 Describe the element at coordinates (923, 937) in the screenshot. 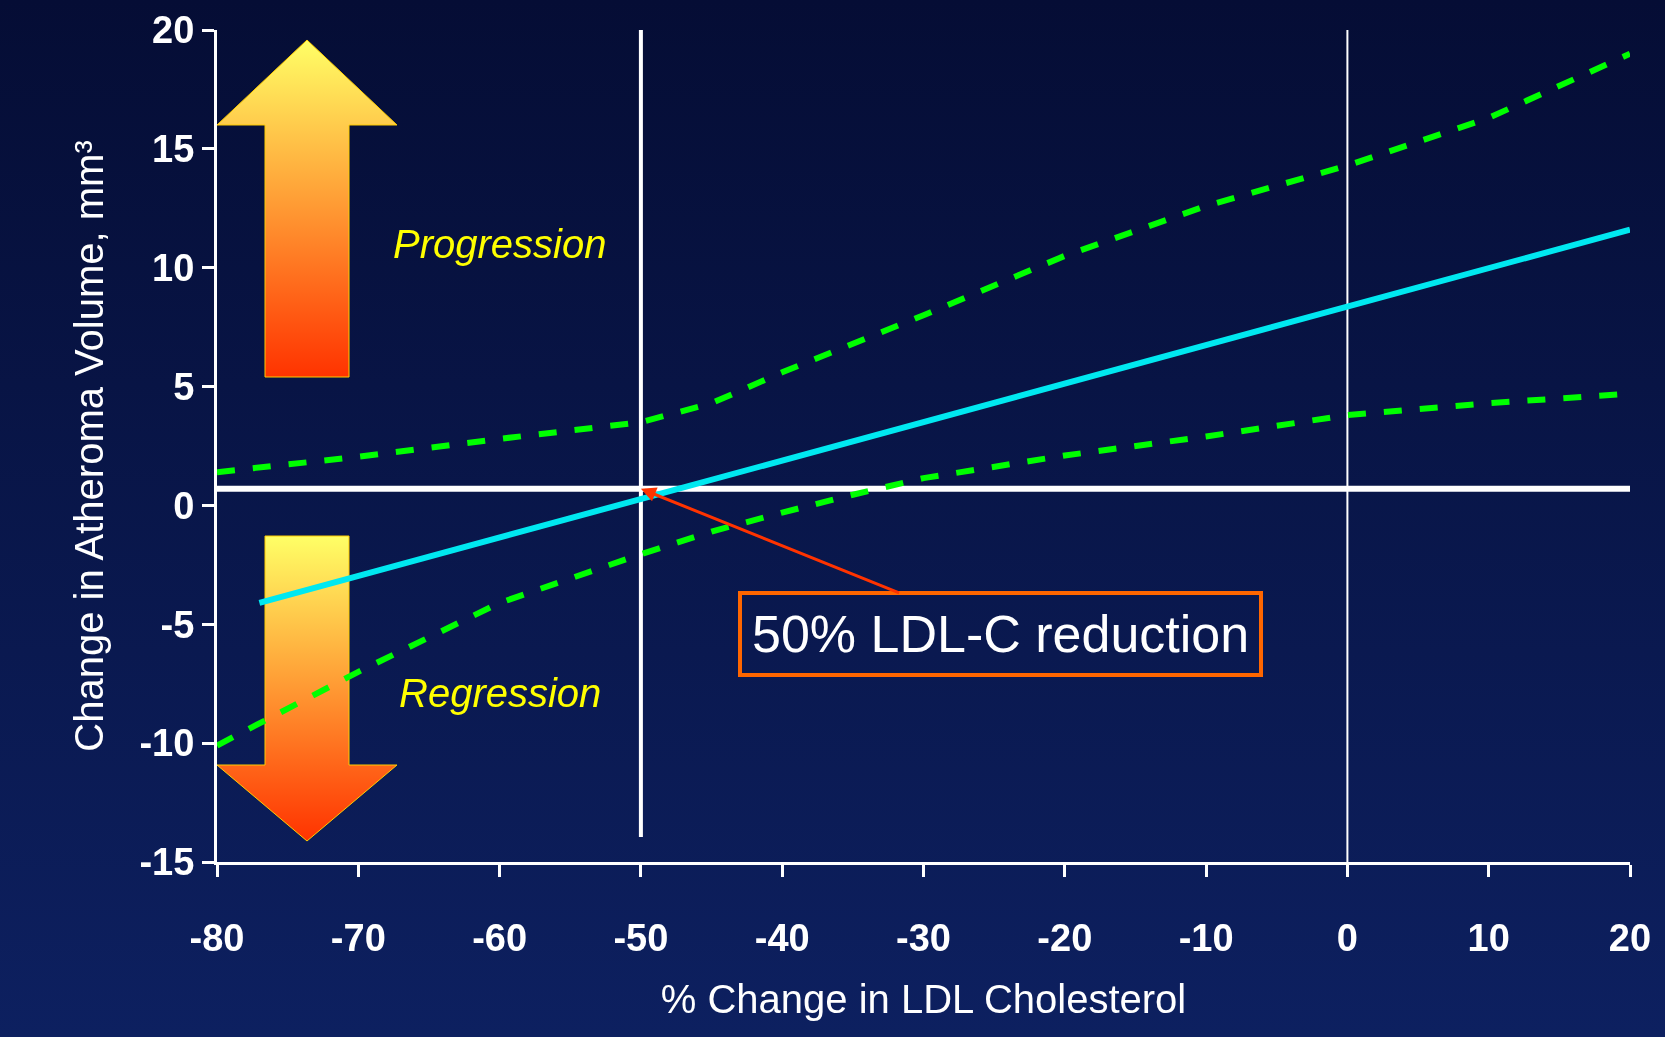

I see `x-tick-label: -30` at that location.